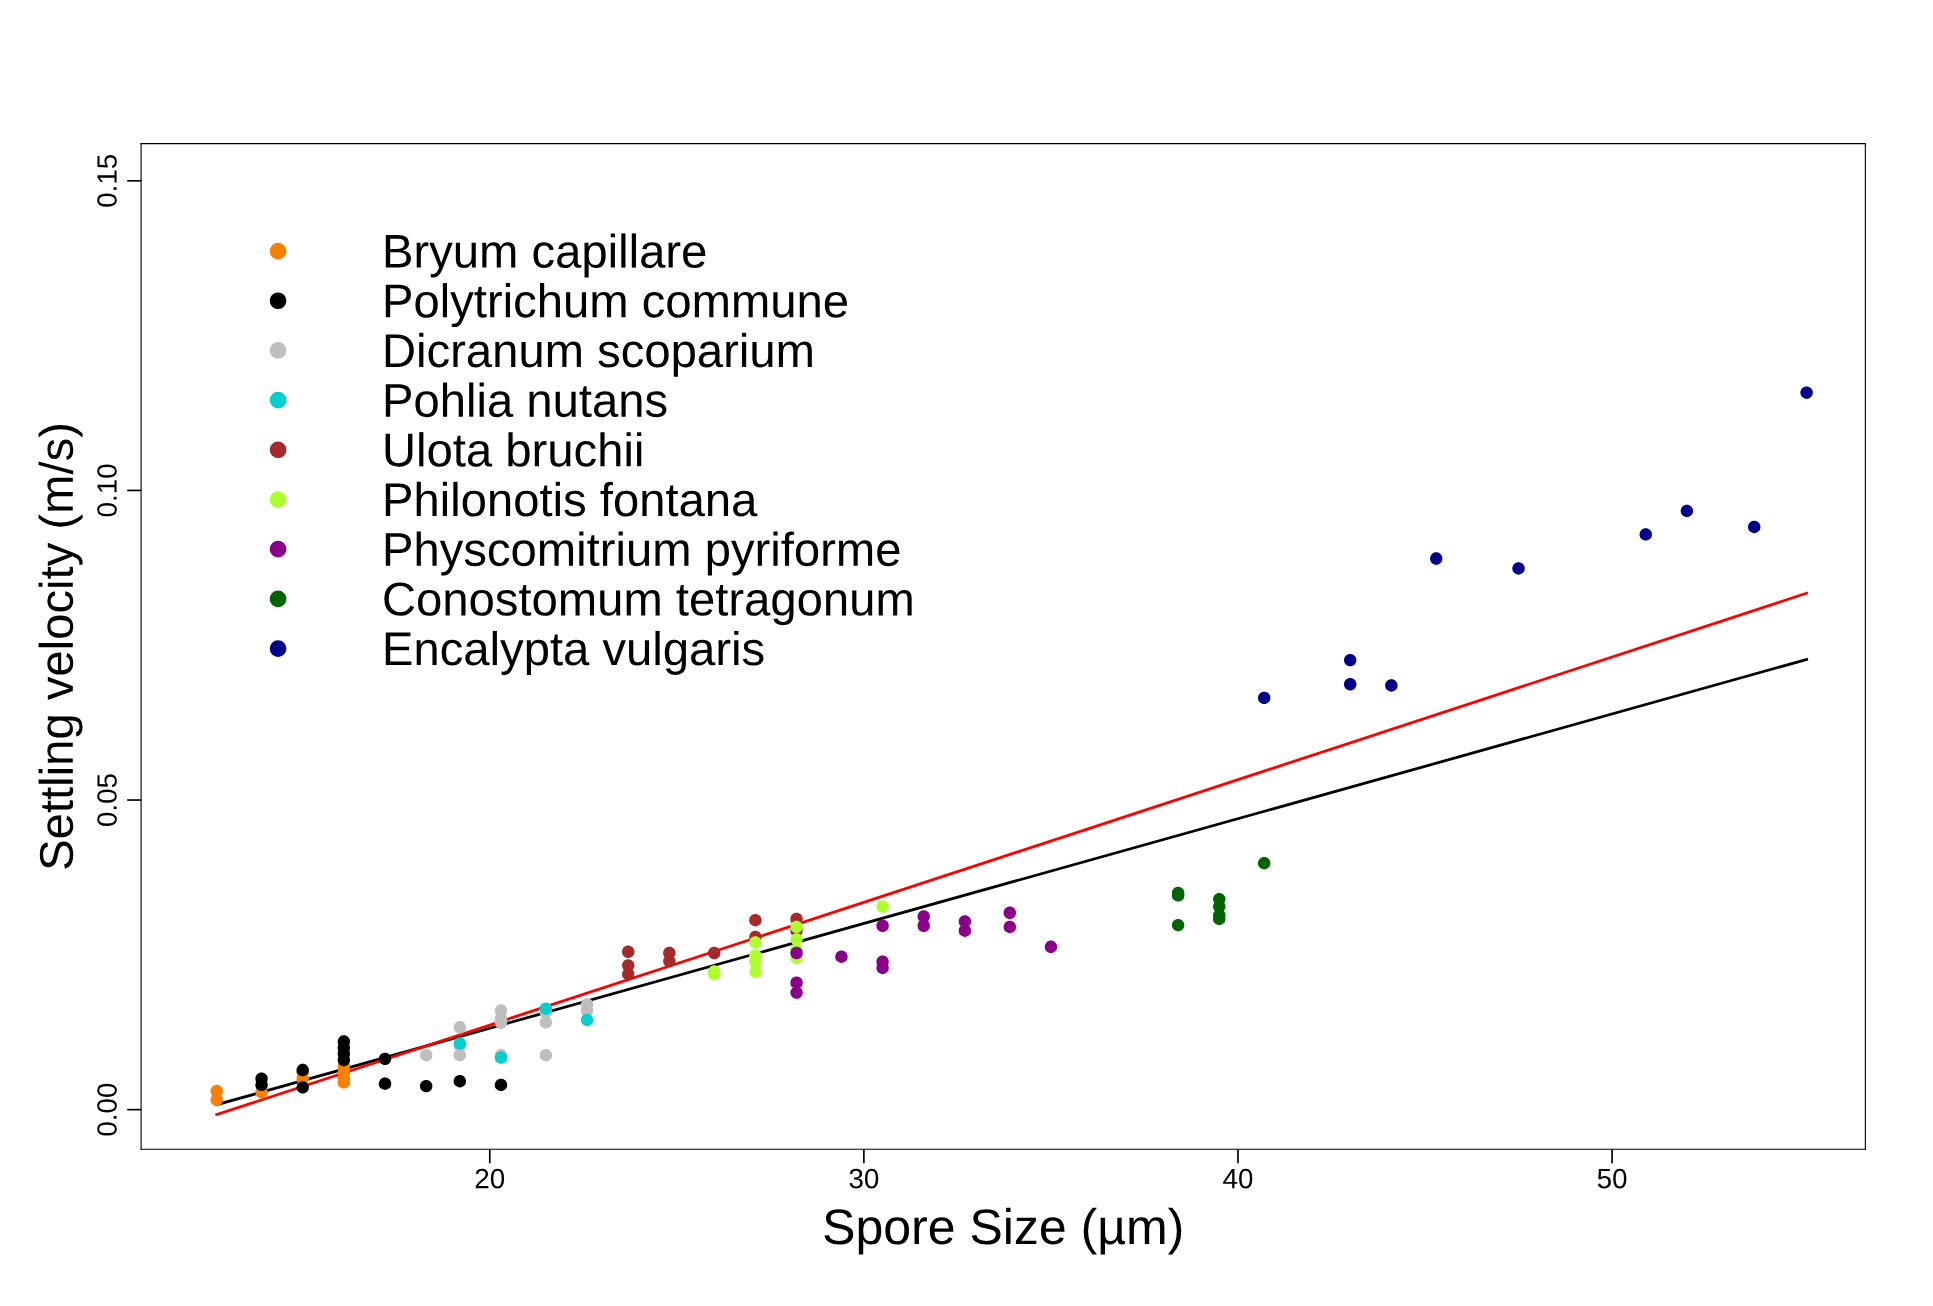 The image size is (1933, 1306). I want to click on legend-label: Dicranum scoparium, so click(598, 354).